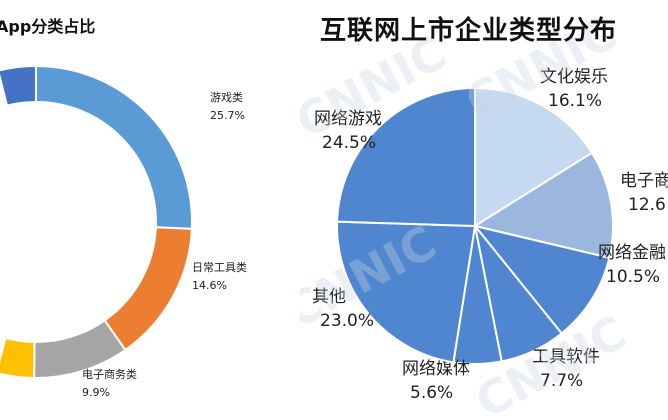  Describe the element at coordinates (644, 181) in the screenshot. I see `pie-slice-label: 电子商务` at that location.